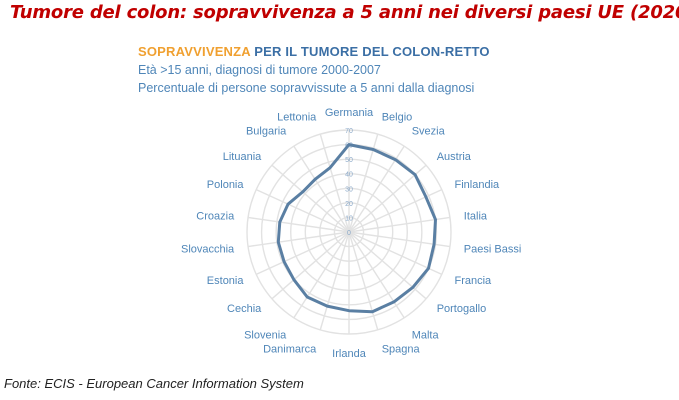 This screenshot has width=679, height=400. Describe the element at coordinates (349, 175) in the screenshot. I see `tick-label: 40` at that location.